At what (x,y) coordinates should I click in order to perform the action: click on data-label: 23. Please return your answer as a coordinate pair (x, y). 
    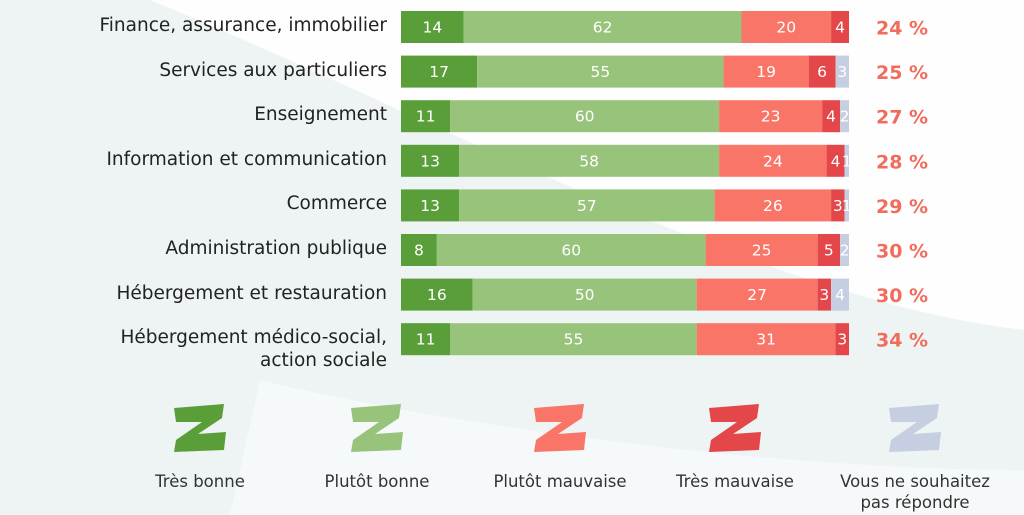
    Looking at the image, I should click on (771, 117).